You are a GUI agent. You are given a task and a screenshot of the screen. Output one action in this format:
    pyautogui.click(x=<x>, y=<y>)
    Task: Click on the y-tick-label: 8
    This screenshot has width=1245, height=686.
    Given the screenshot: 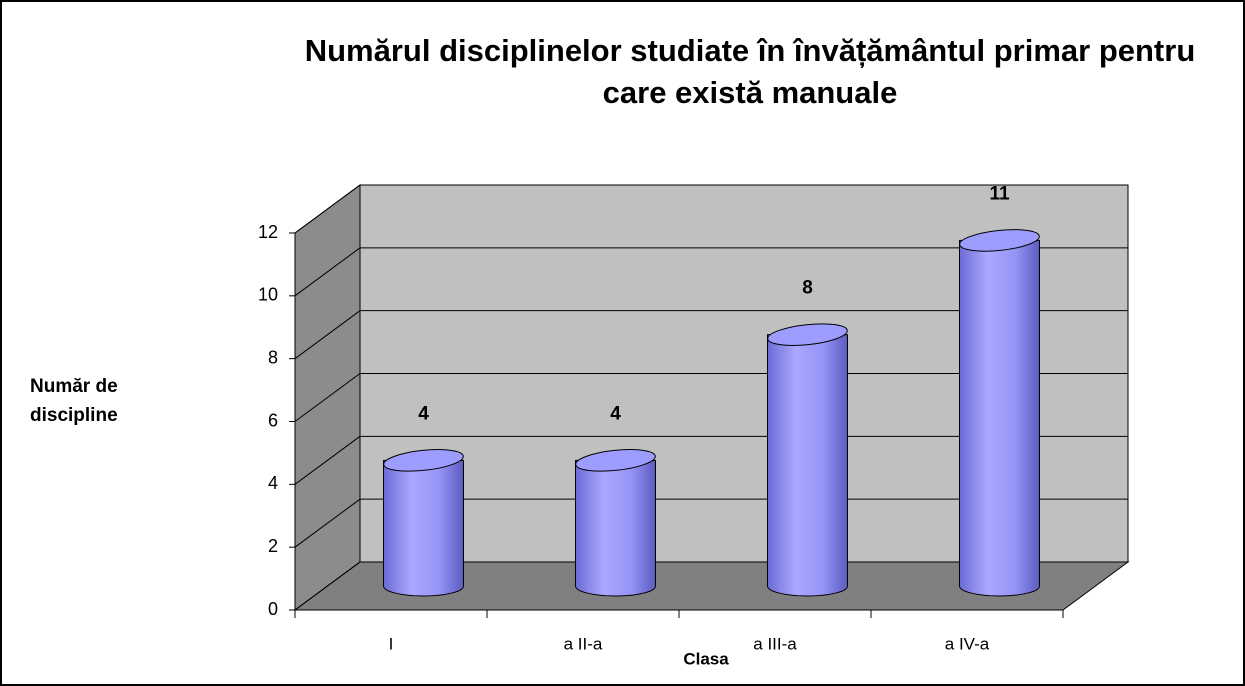 What is the action you would take?
    pyautogui.click(x=273, y=357)
    